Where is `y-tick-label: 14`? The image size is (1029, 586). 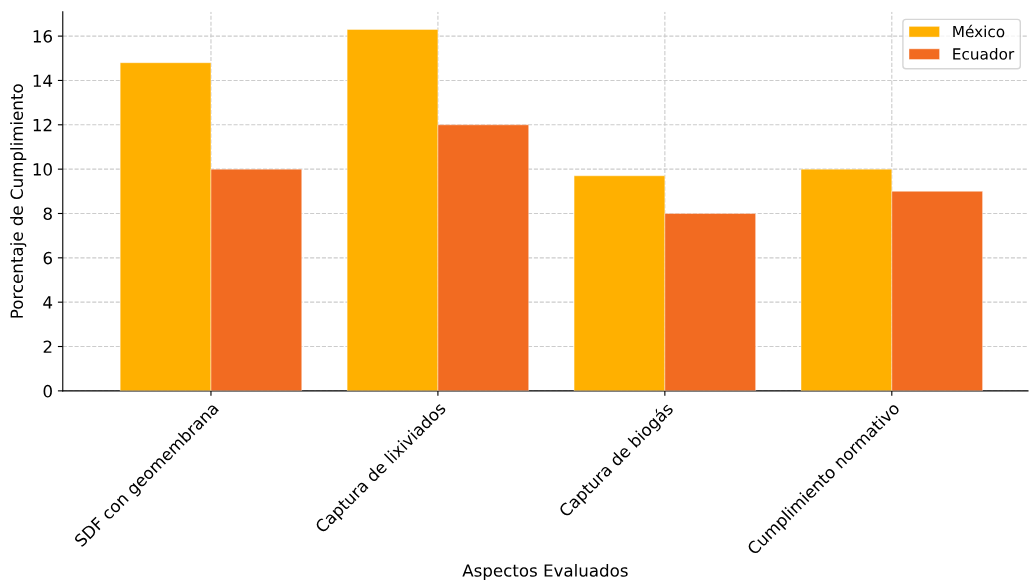
y-tick-label: 14 is located at coordinates (43, 80).